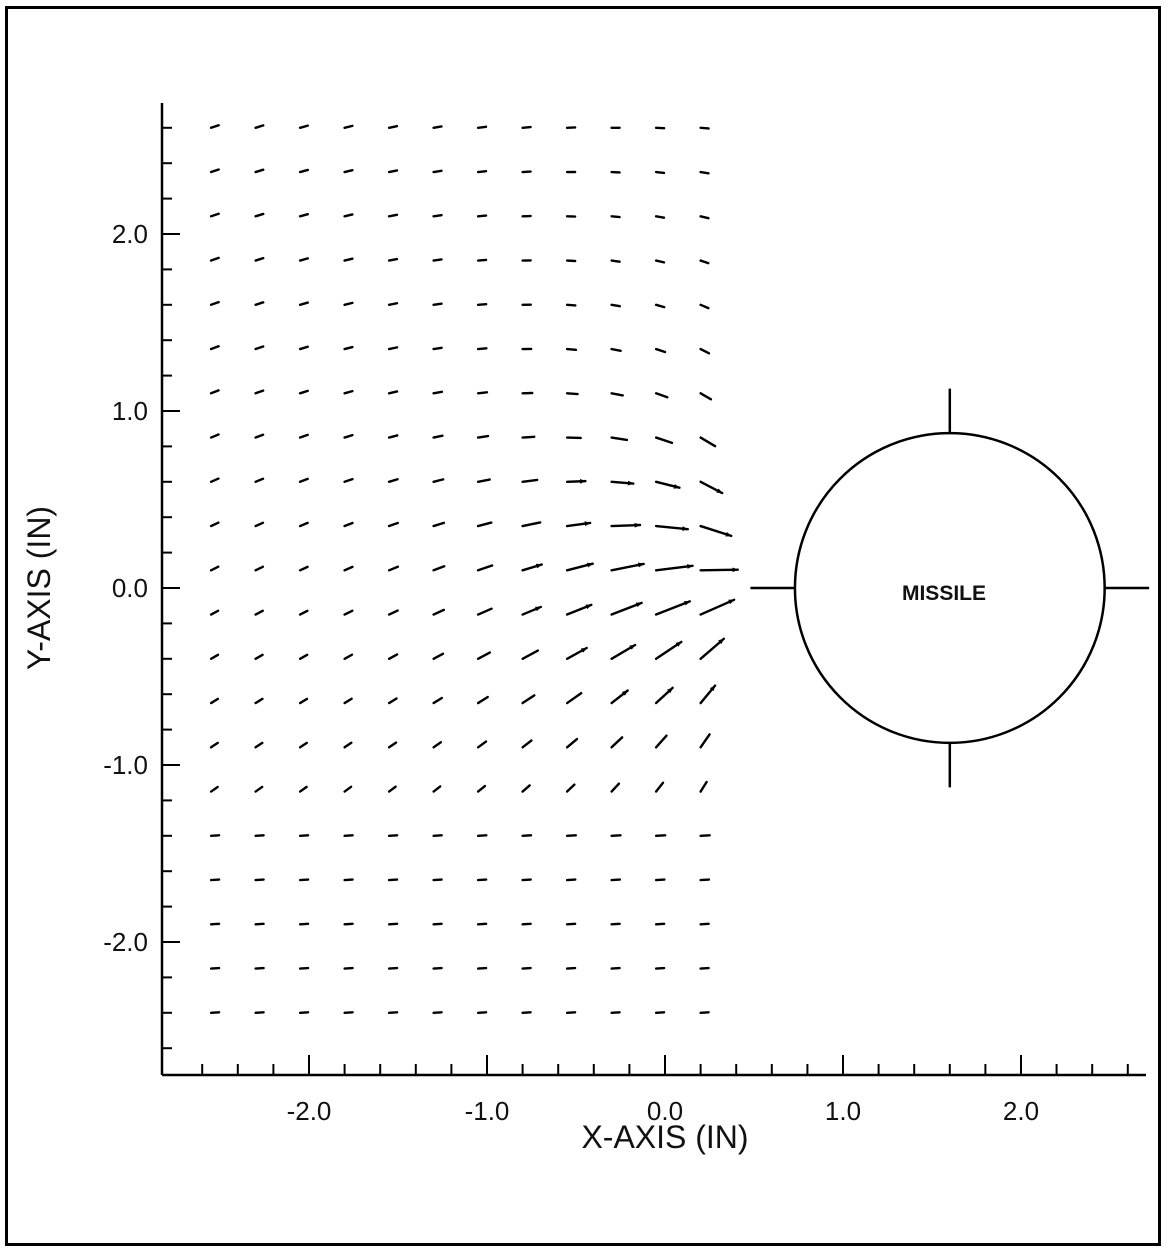 The image size is (1168, 1259). I want to click on y-tick-label: 0.0, so click(130, 588).